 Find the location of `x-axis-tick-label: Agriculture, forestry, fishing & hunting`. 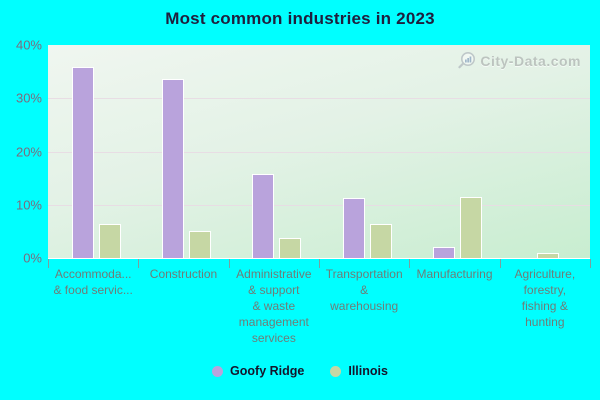

x-axis-tick-label: Agriculture, forestry, fishing & hunting is located at coordinates (545, 298).